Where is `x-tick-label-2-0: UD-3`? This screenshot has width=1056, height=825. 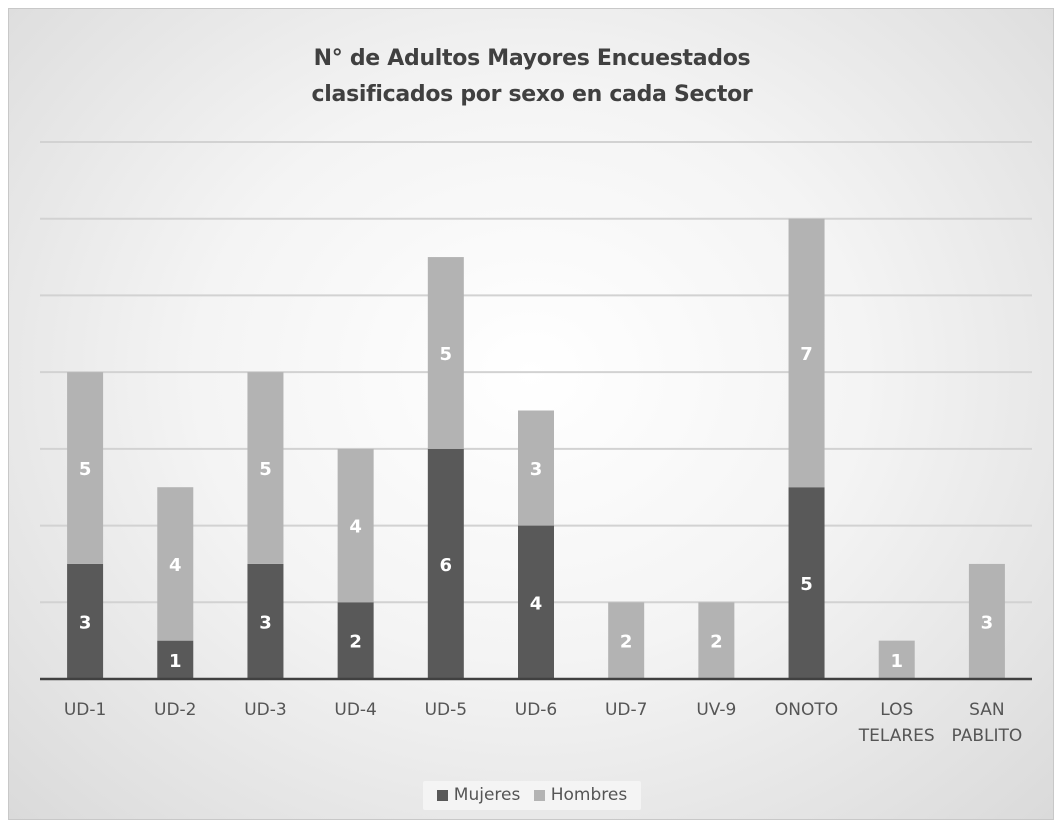
x-tick-label-2-0: UD-3 is located at coordinates (265, 710).